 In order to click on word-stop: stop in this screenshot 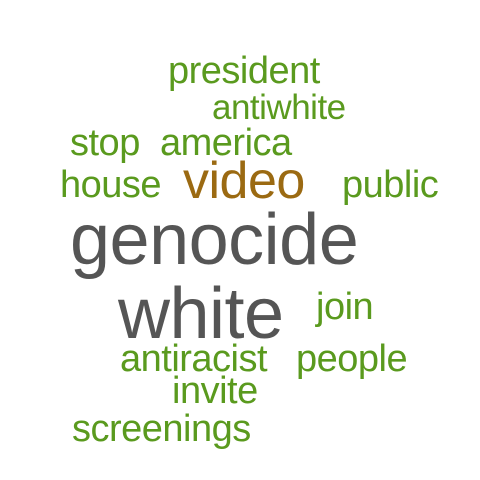, I will do `click(105, 143)`.